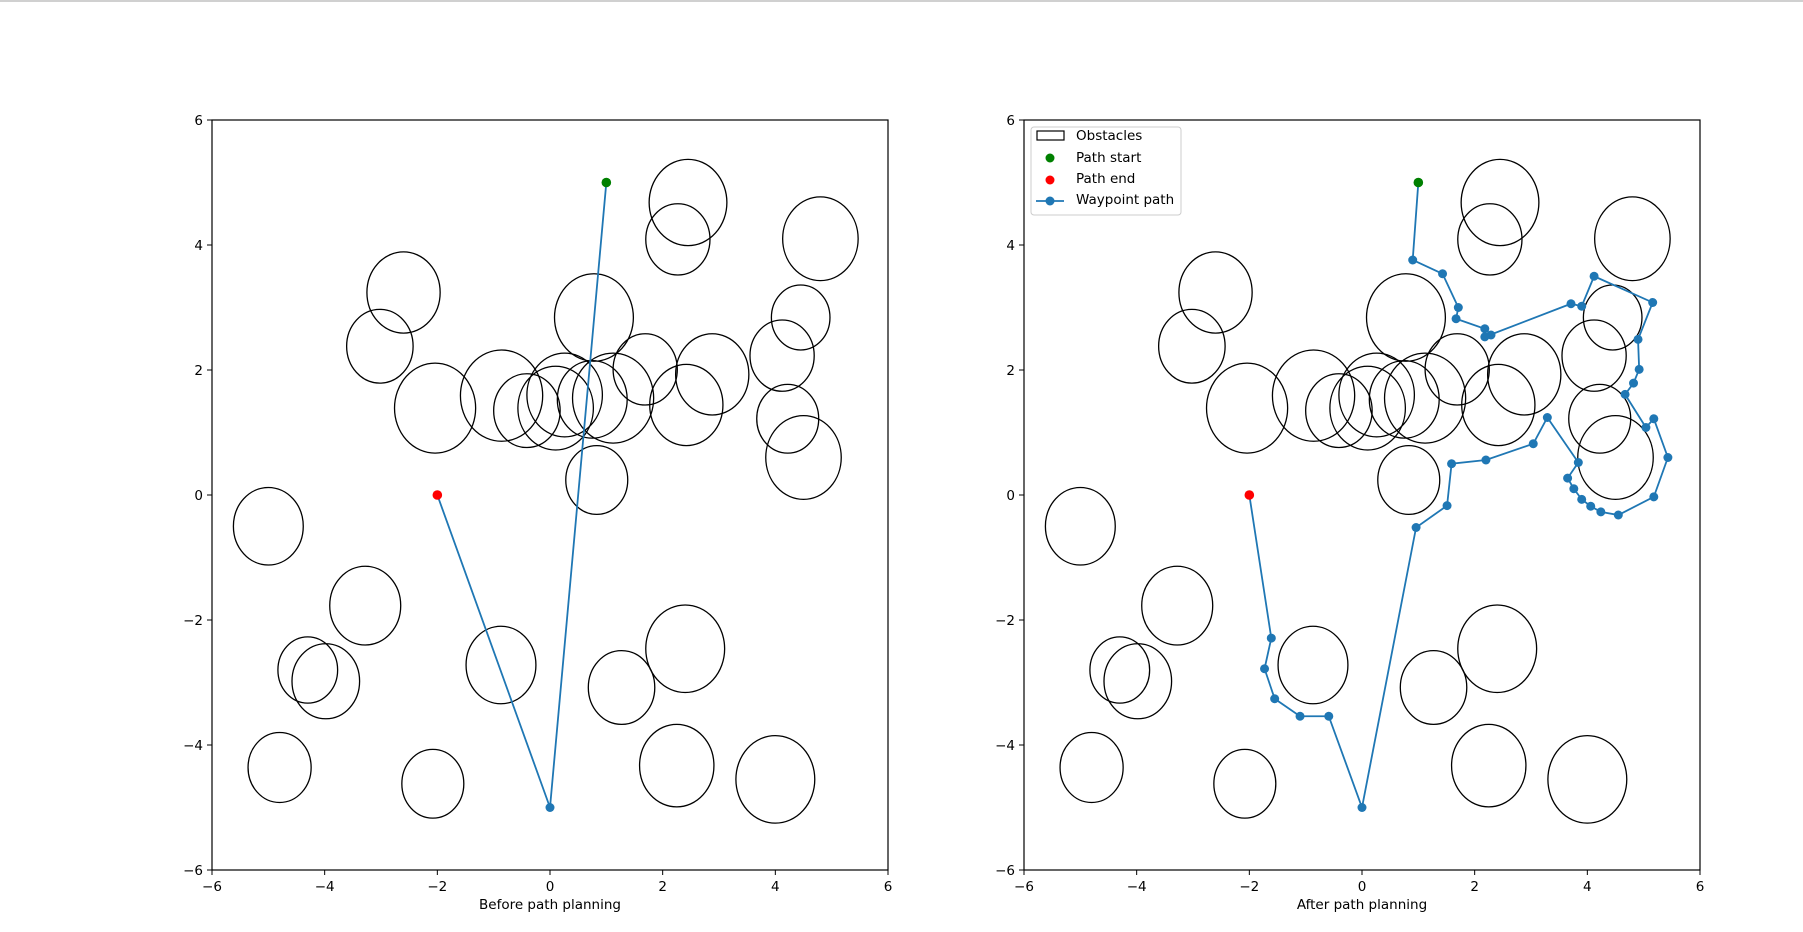 This screenshot has height=932, width=1803. What do you see at coordinates (1050, 201) in the screenshot?
I see `legend-path-marker` at bounding box center [1050, 201].